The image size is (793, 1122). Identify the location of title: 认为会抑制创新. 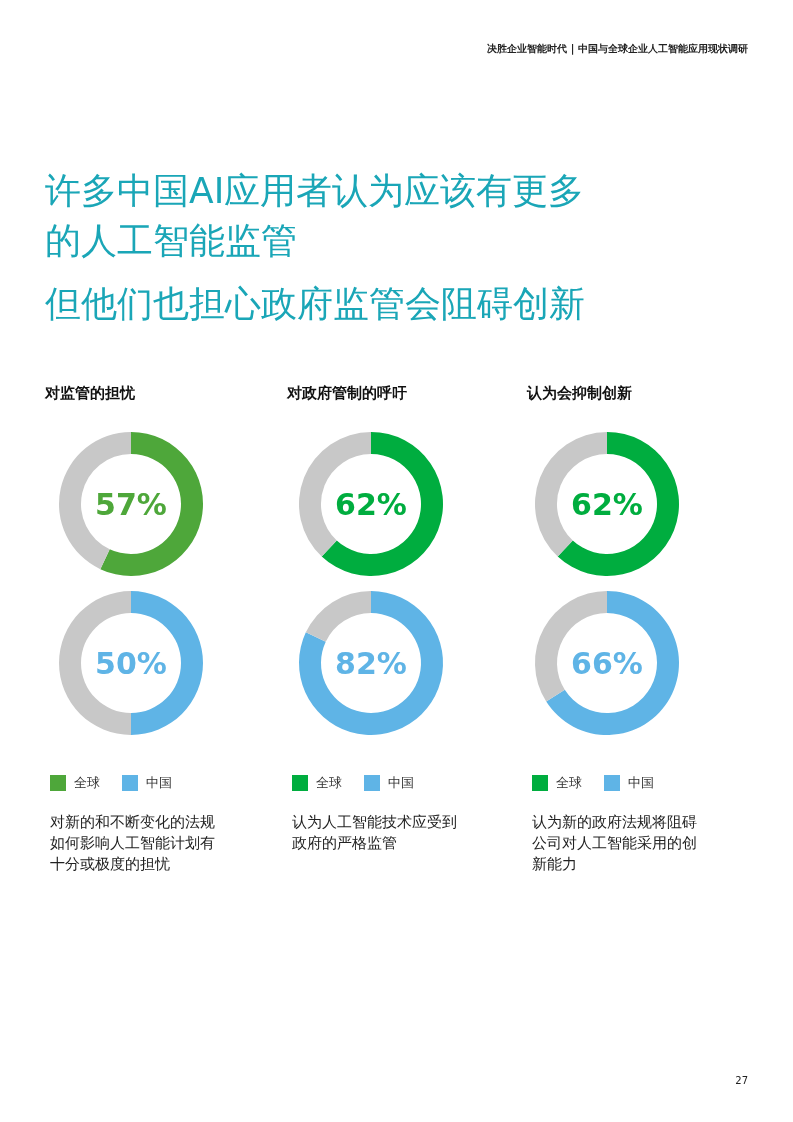
(579, 393).